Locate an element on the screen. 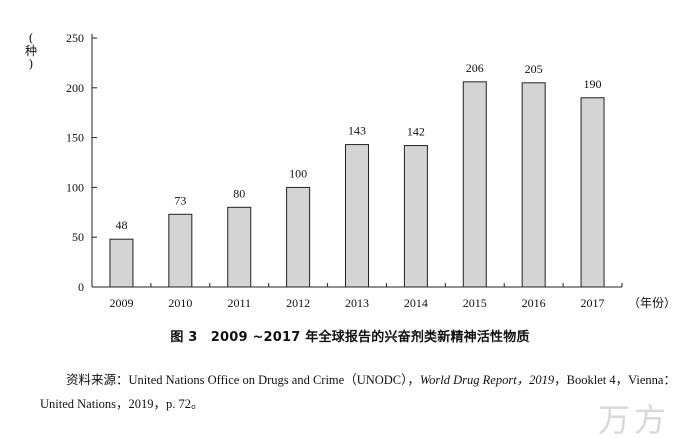 The height and width of the screenshot is (439, 700). y-axis-label: ( 种 ) is located at coordinates (30, 51).